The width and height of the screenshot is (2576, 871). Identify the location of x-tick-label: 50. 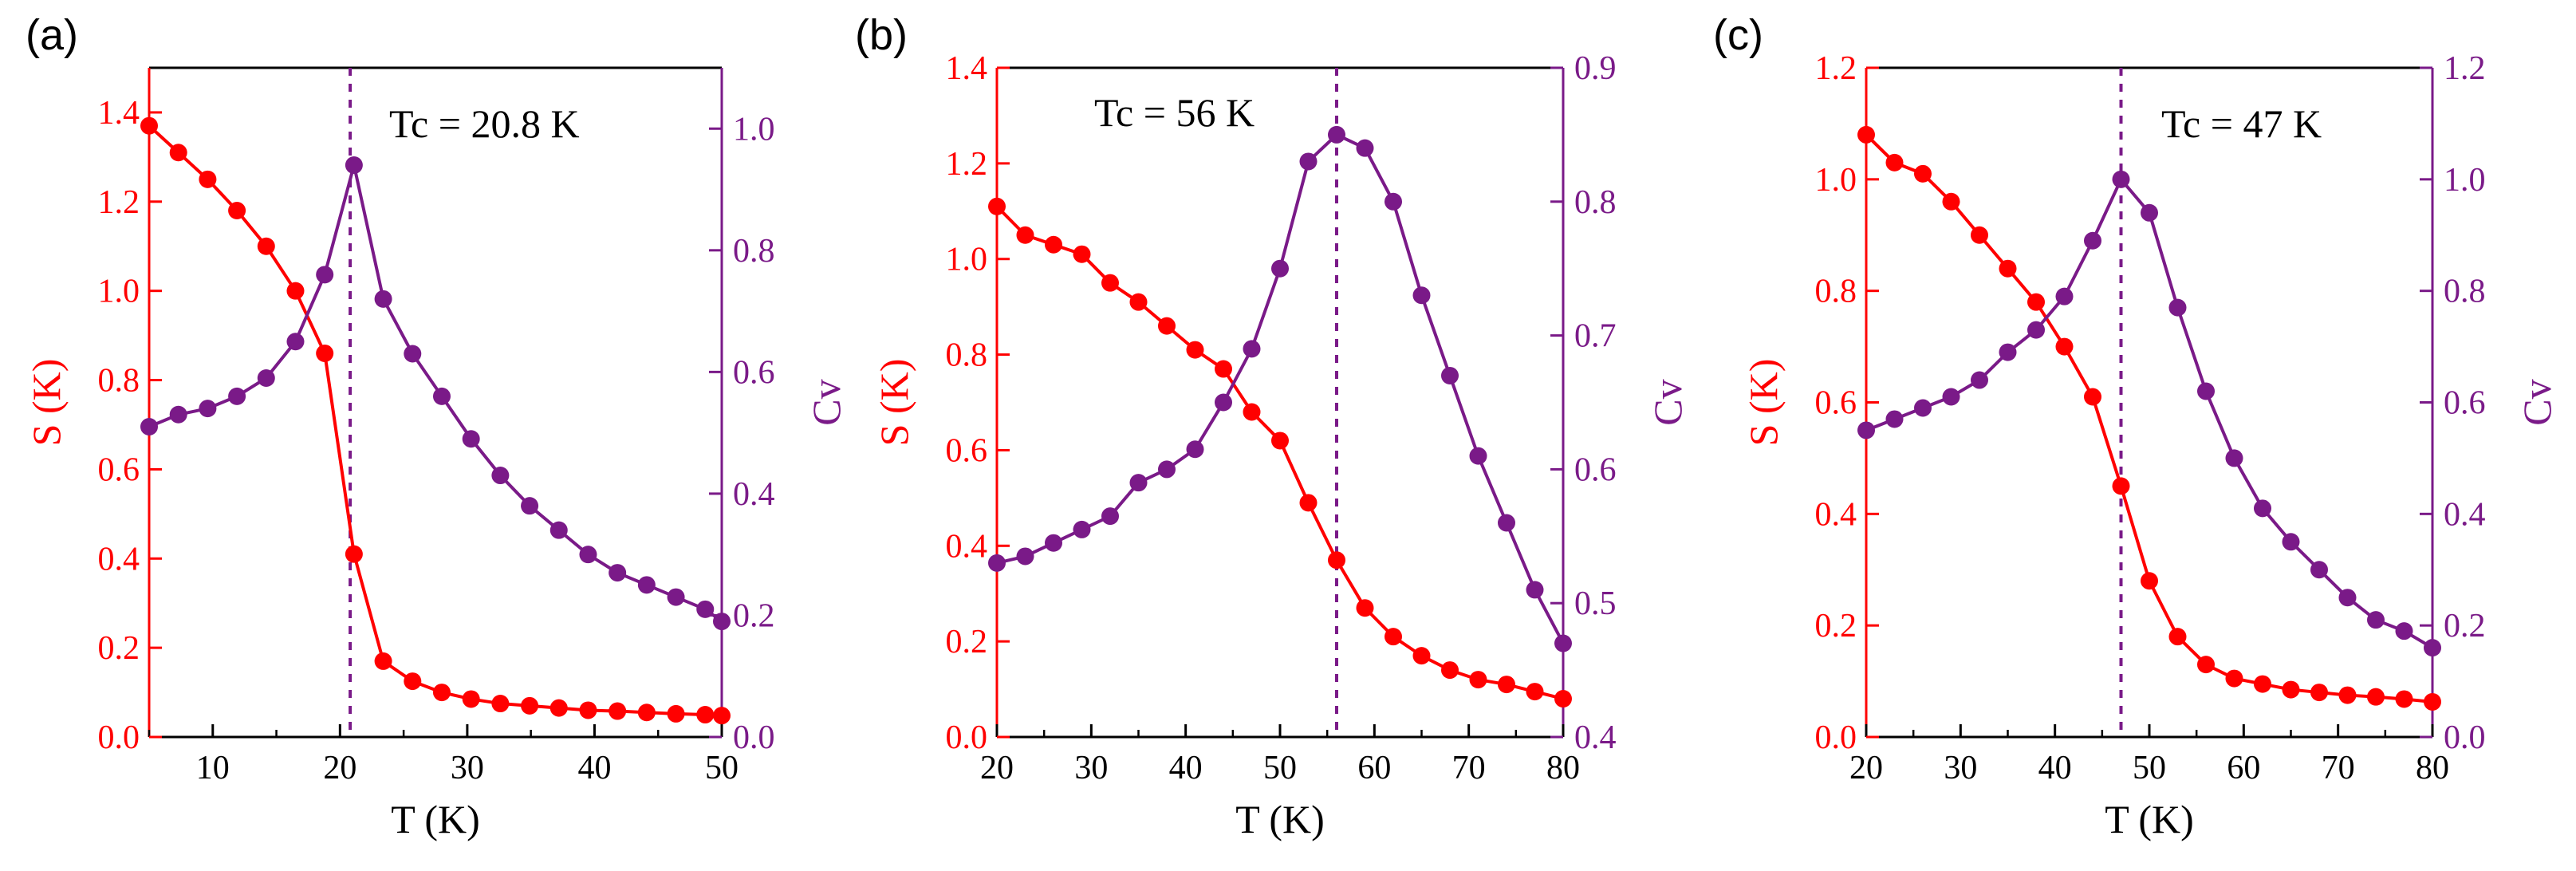
(722, 768).